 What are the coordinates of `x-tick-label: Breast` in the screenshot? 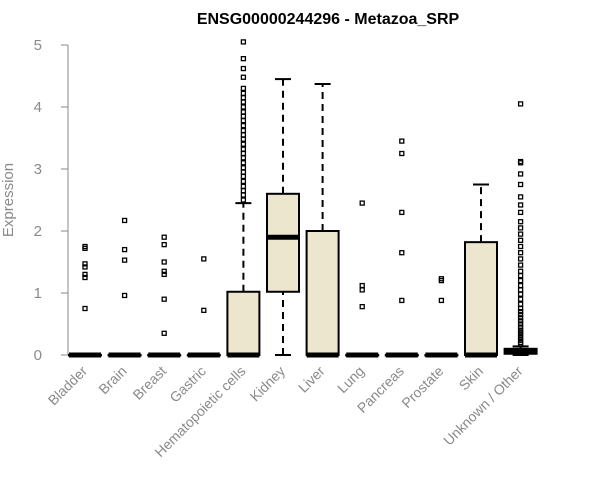 It's located at (149, 383).